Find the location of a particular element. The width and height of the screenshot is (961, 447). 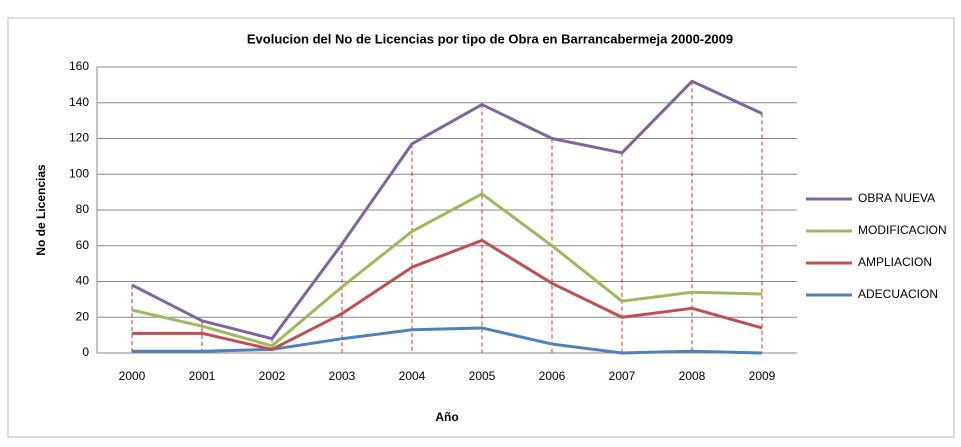

y-tick-label: 120 is located at coordinates (79, 138).